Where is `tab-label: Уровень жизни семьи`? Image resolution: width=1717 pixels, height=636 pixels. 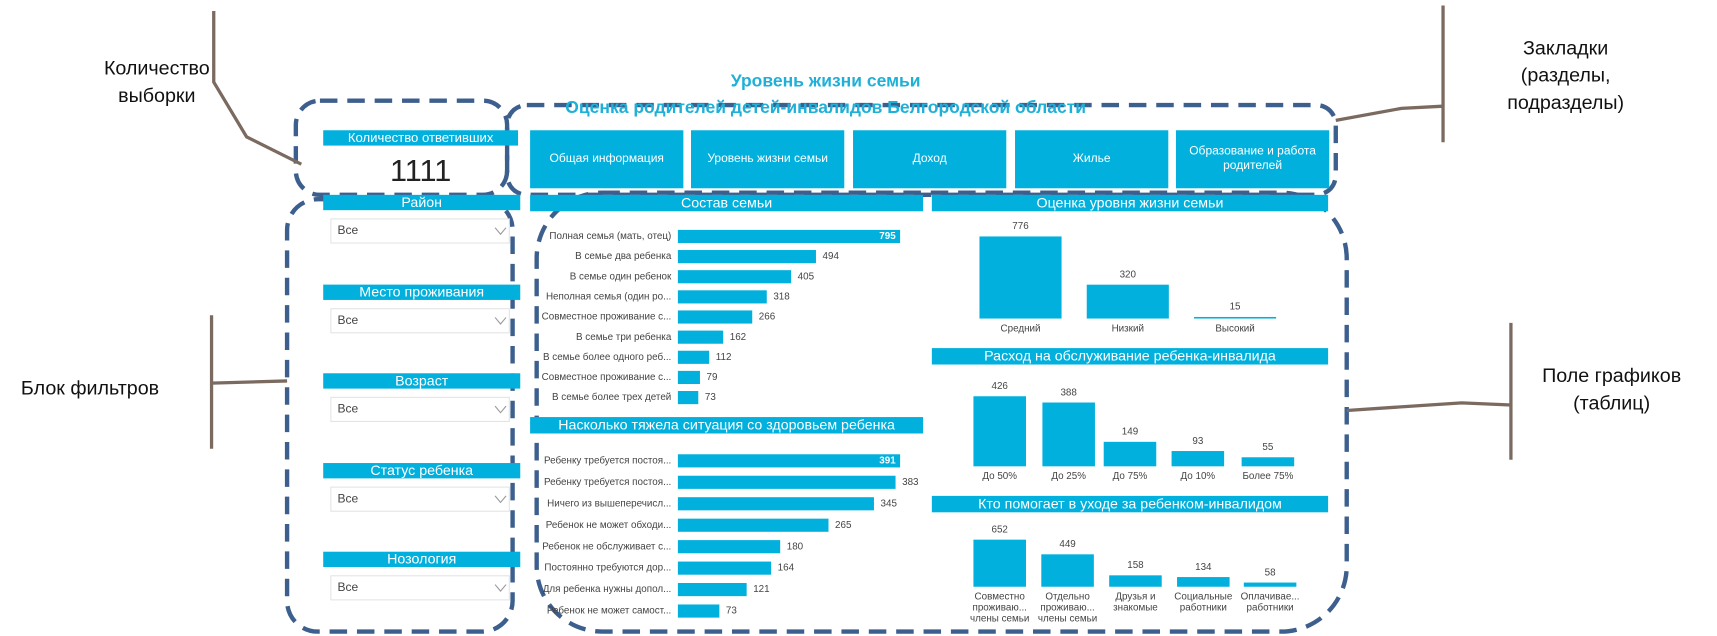 tab-label: Уровень жизни семьи is located at coordinates (767, 158).